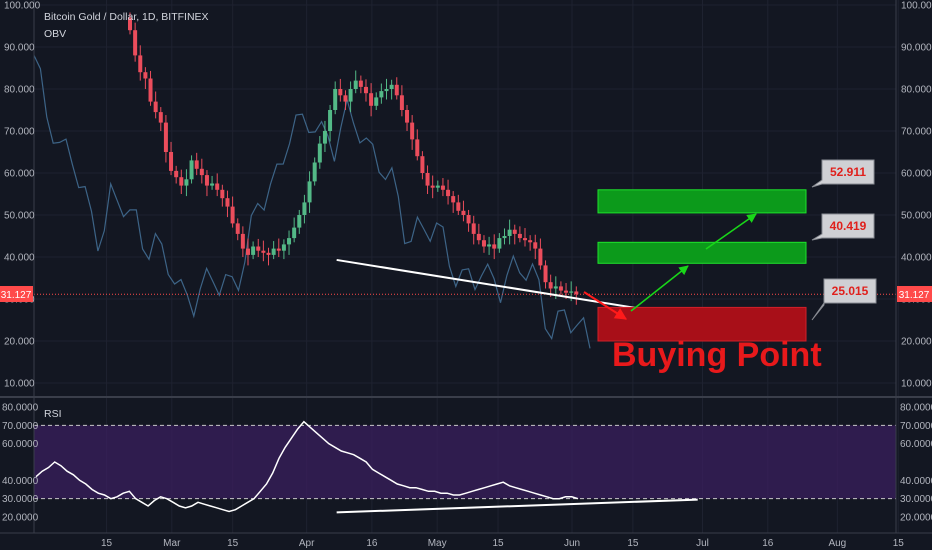 The image size is (932, 550). Describe the element at coordinates (848, 226) in the screenshot. I see `callout-target-1-label: 40.419` at that location.